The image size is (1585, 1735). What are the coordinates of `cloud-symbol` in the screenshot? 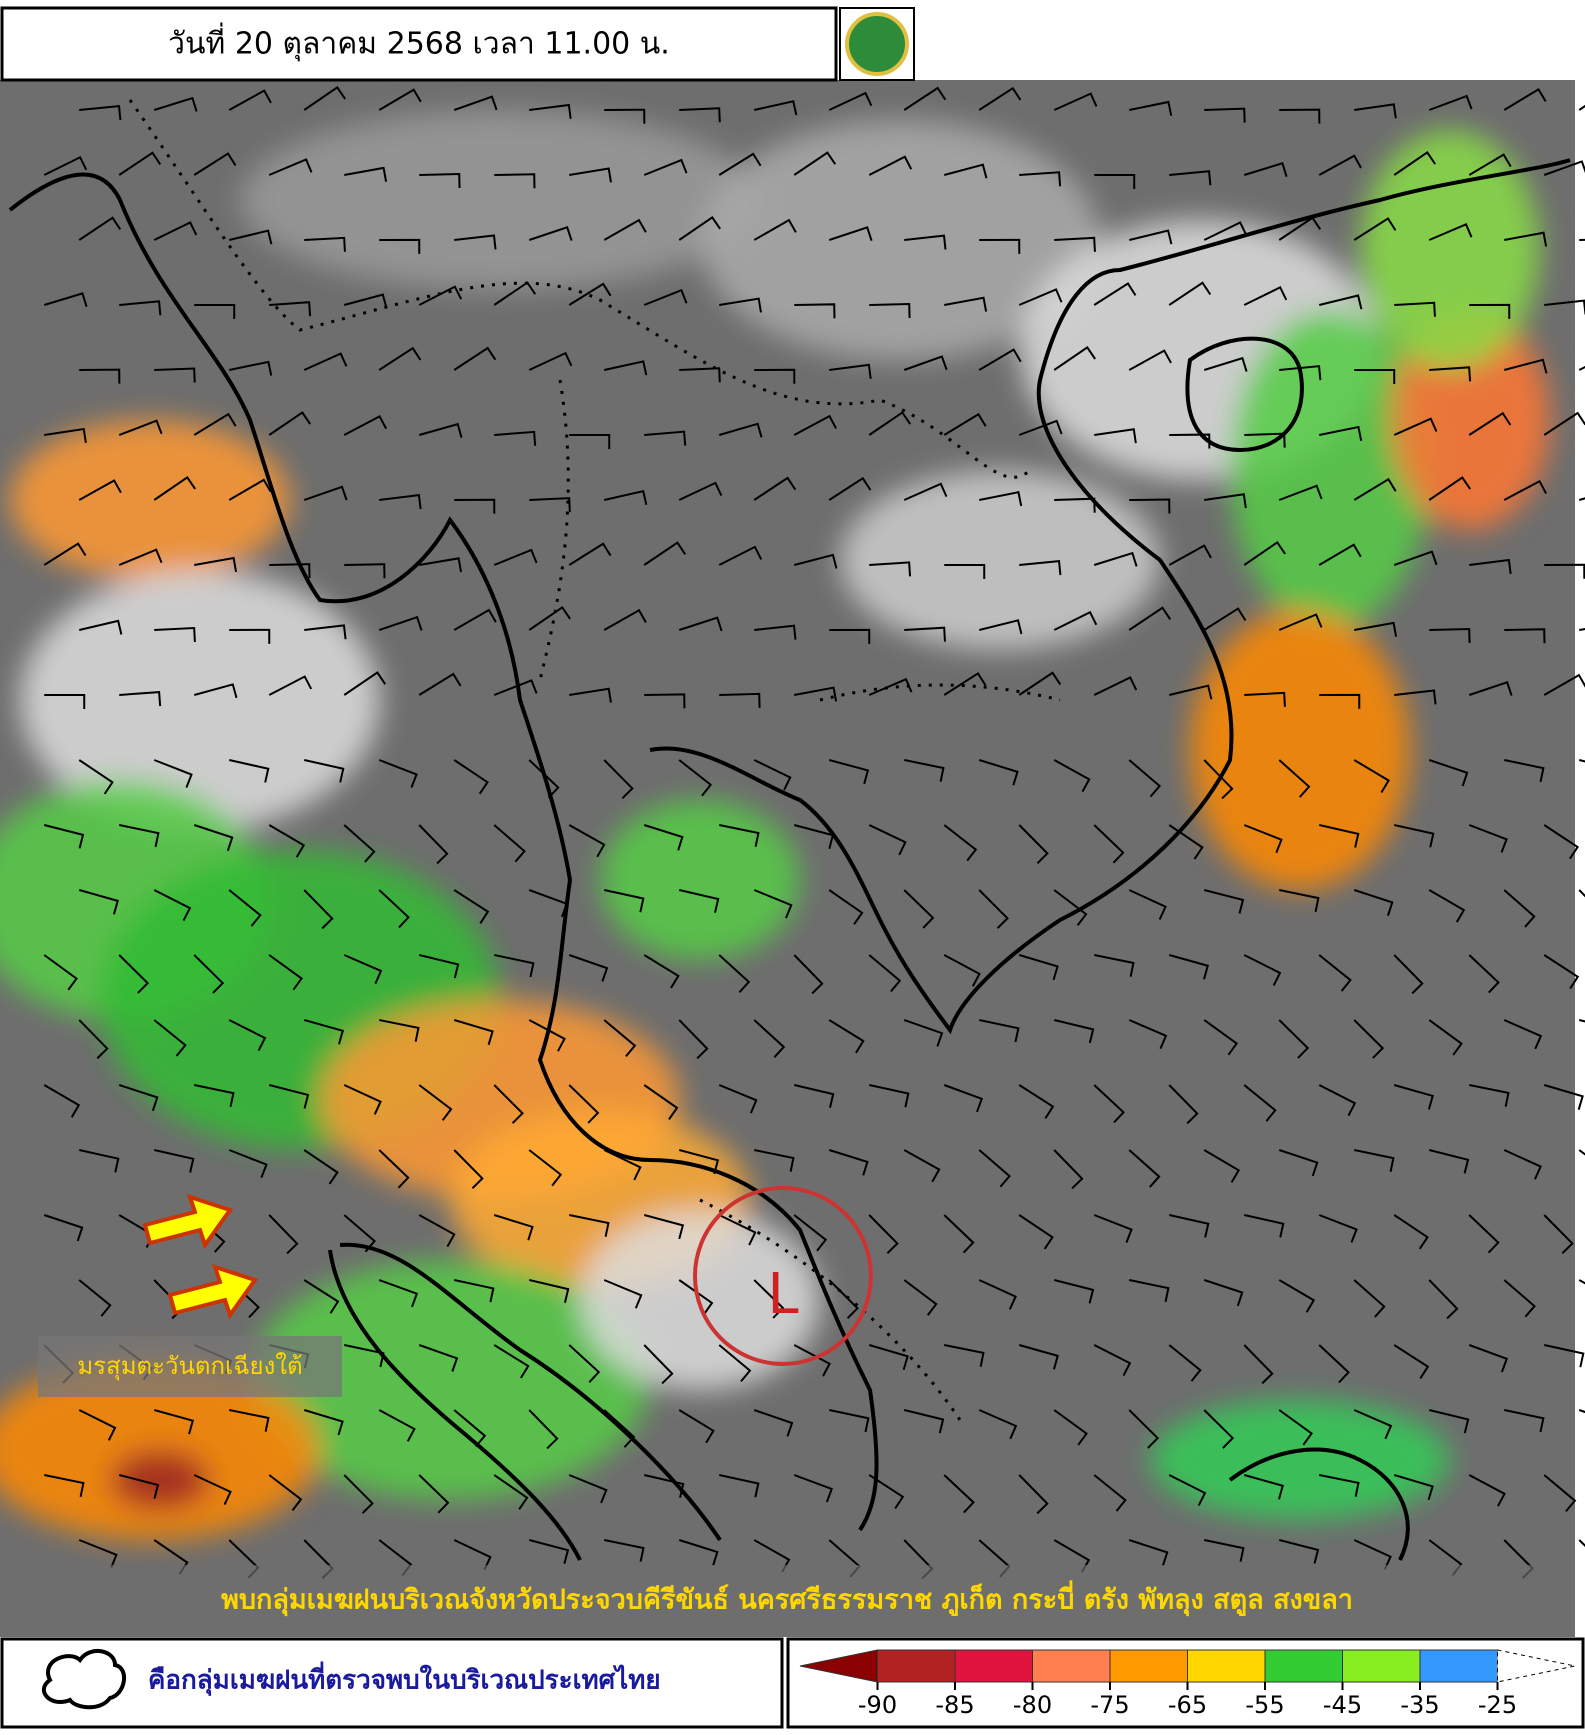 It's located at (83, 1679).